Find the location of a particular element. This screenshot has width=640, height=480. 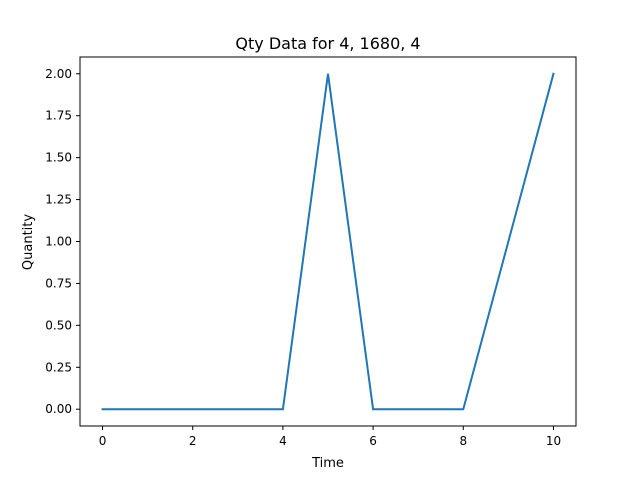

y-ticks: 0.00 0.25 0.50 0.75 1.00 1.25 1.50 1.75 2.00 is located at coordinates (62, 241).